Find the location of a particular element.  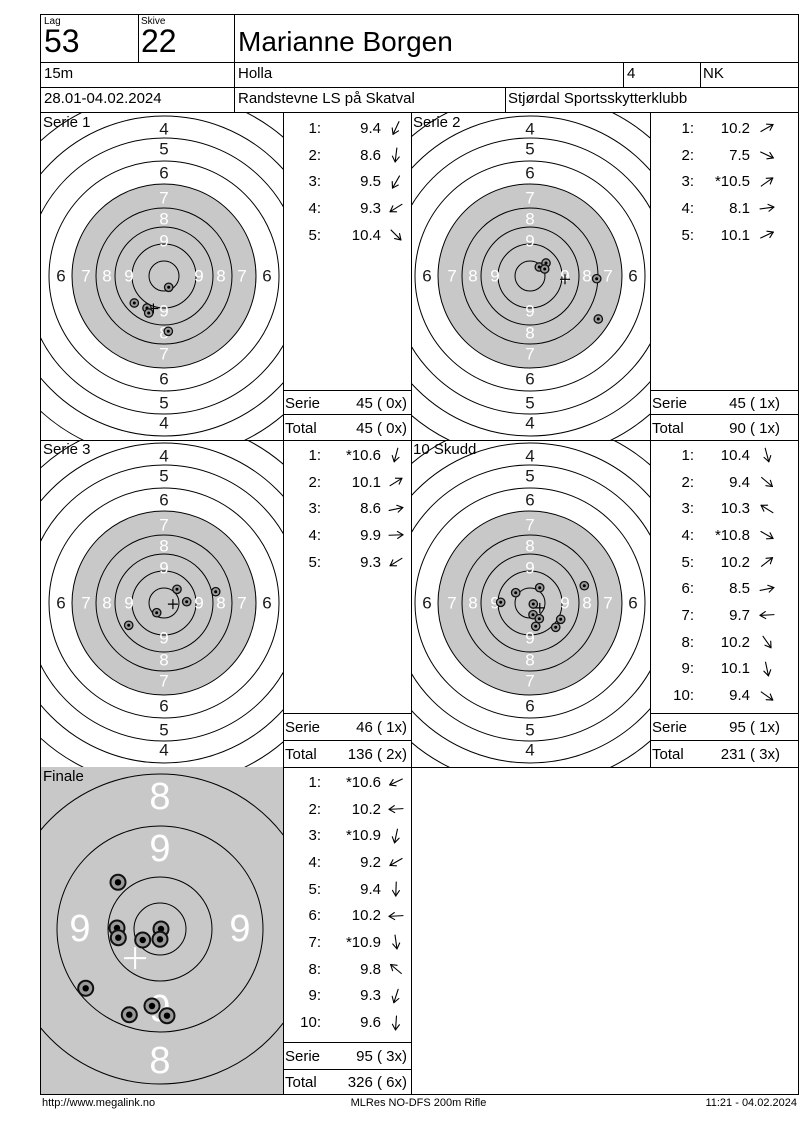

shot-row: 3: *10.9 is located at coordinates (347, 835).